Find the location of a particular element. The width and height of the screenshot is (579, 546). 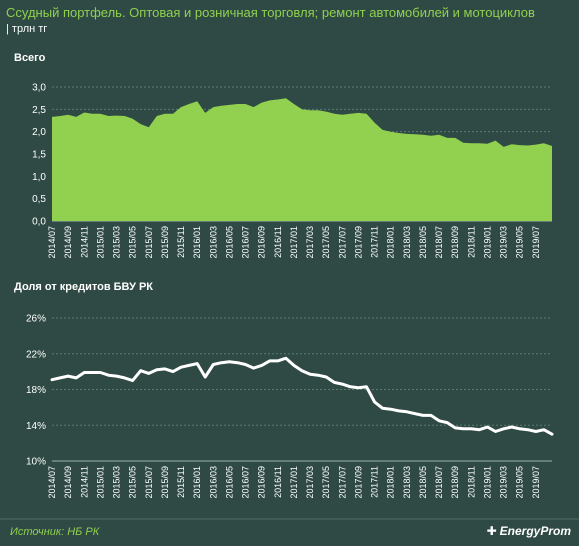

share-chart-title: Доля от кредитов БВУ РК is located at coordinates (83, 287).